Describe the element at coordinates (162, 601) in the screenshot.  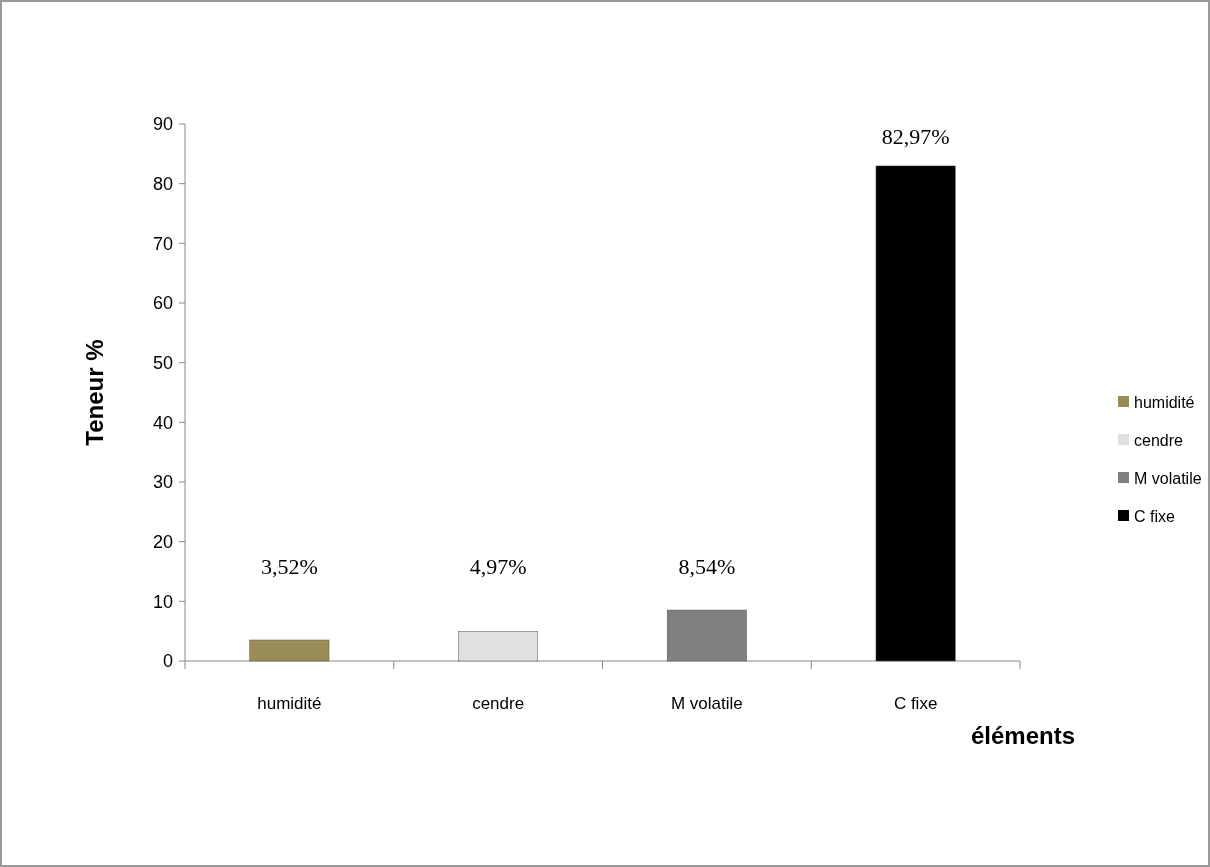
I see `y-tick-label: 10` at that location.